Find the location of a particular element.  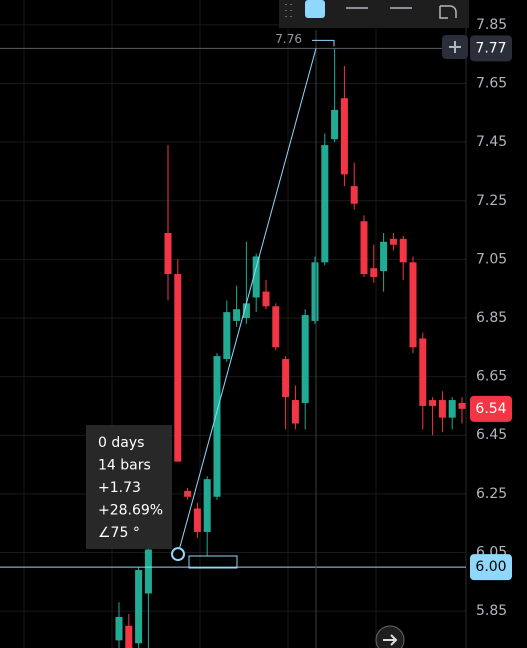

color-swatch is located at coordinates (315, 9).